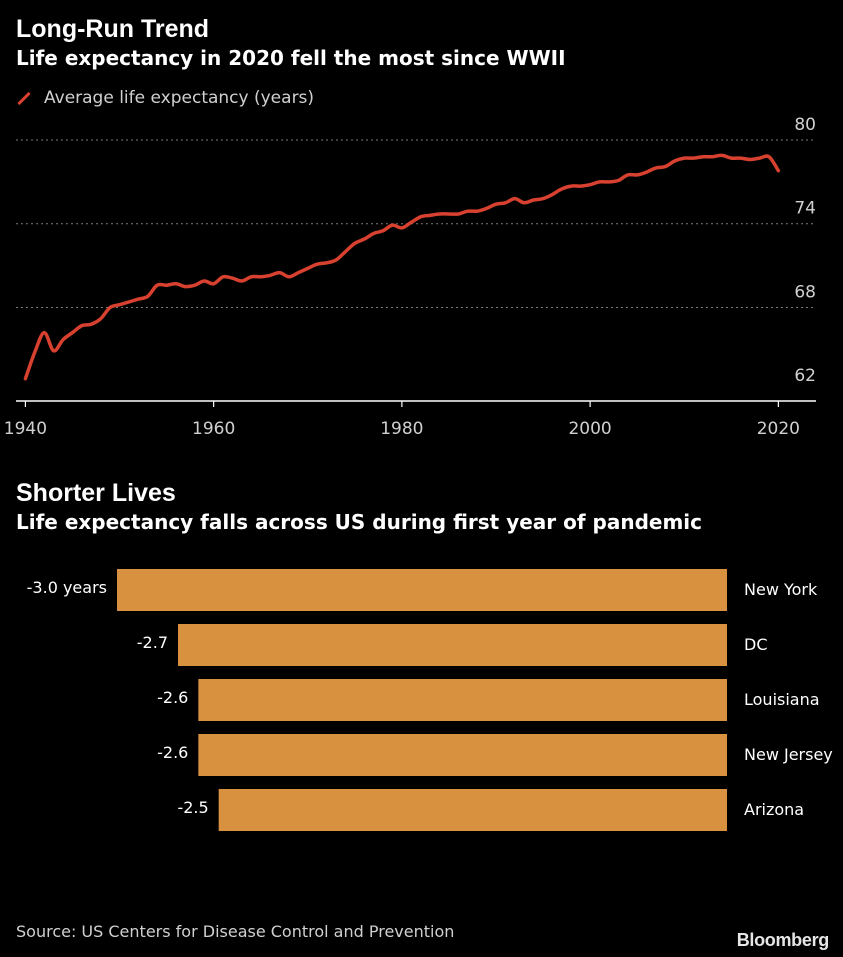  What do you see at coordinates (113, 29) in the screenshot?
I see `chart1-title: Long-Run Trend` at bounding box center [113, 29].